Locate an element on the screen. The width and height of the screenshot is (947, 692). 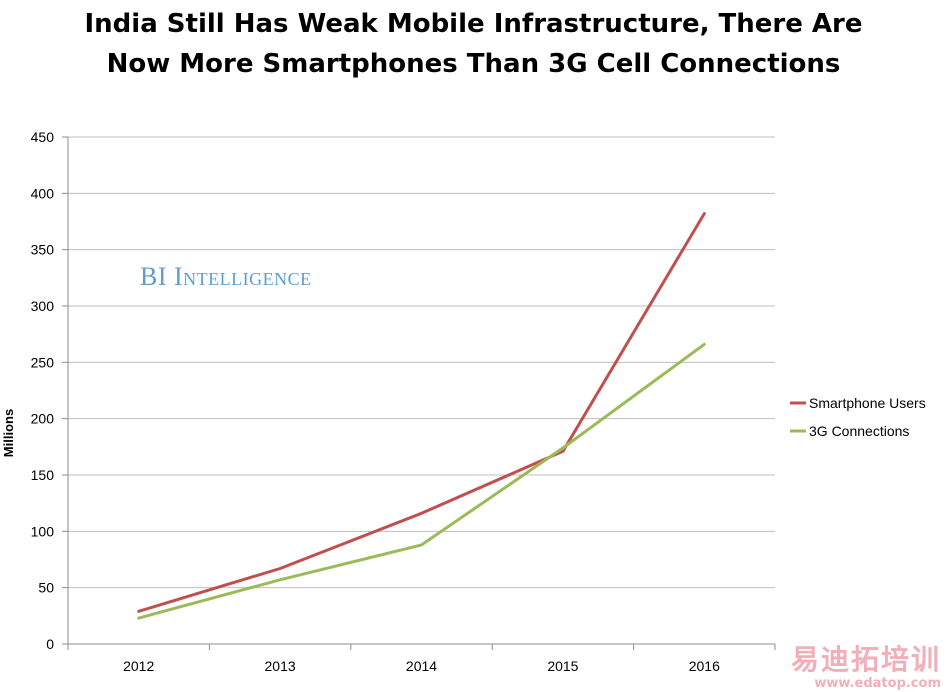
y-tick-label: 250 is located at coordinates (43, 362).